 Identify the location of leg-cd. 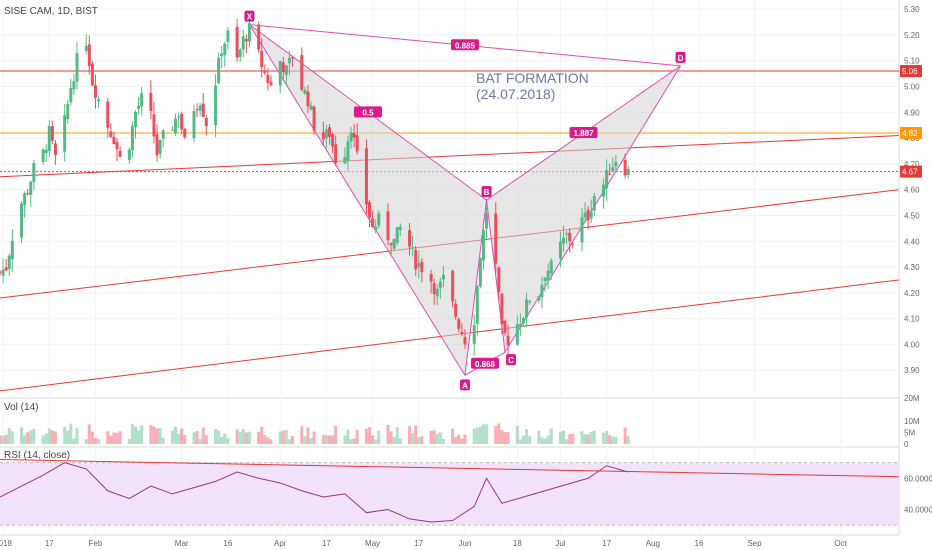
(592, 209).